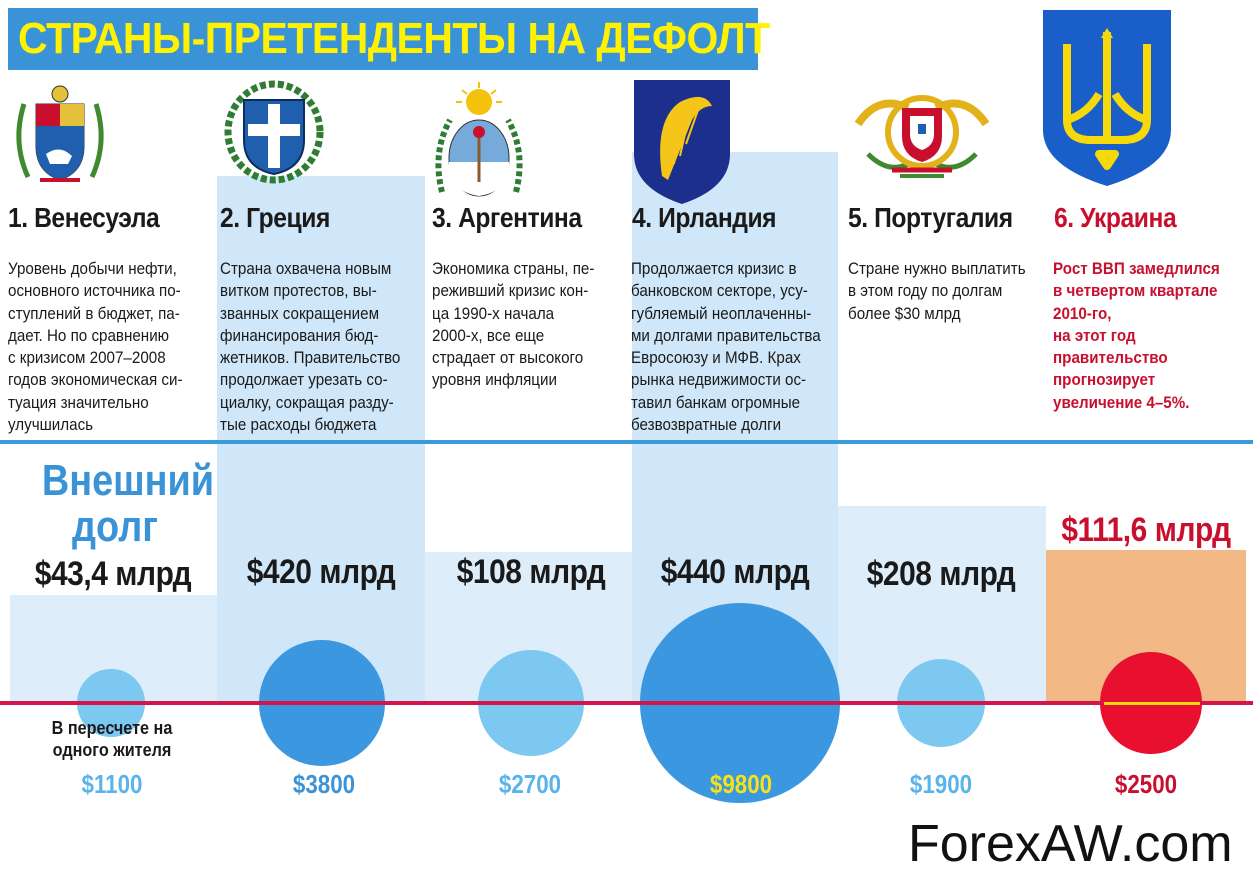  Describe the element at coordinates (479, 139) in the screenshot. I see `argentina-coat-of-arms-icon` at that location.